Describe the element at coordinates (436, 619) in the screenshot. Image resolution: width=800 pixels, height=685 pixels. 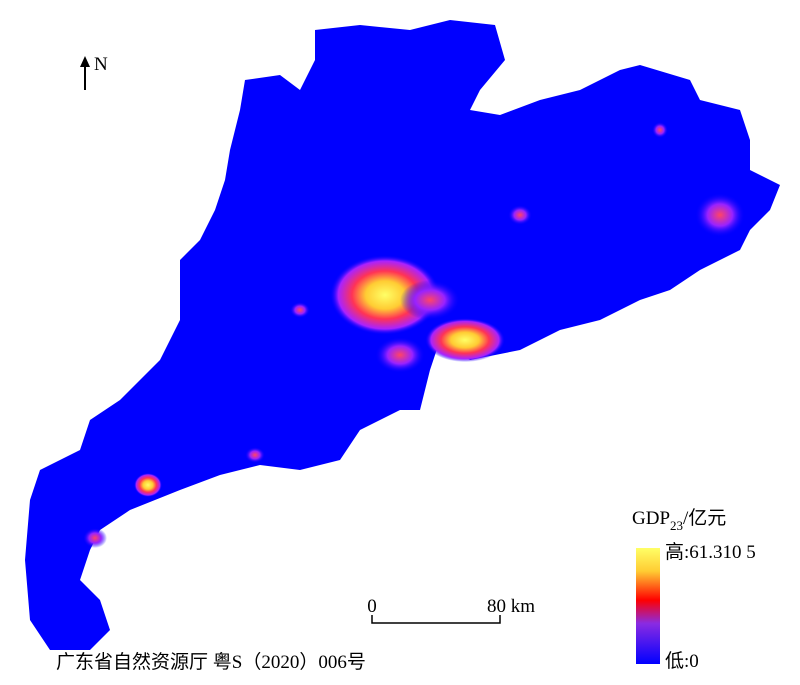
I see `scale-line` at that location.